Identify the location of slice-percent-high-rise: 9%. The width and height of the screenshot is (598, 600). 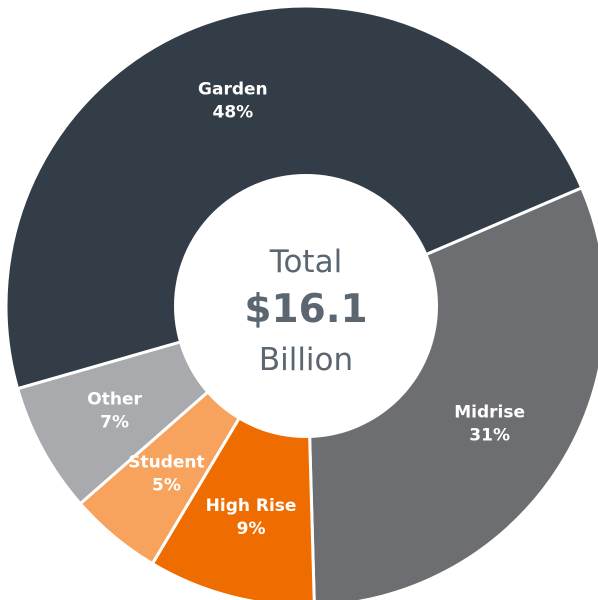
(251, 529).